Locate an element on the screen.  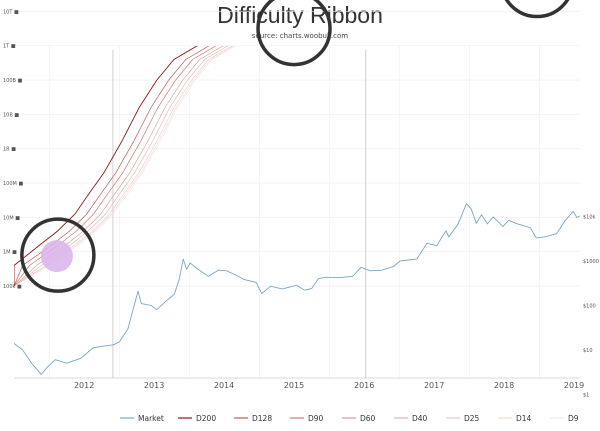
legend: Market D200 D128 D90 D60 D40 D25 D14 D9 is located at coordinates (349, 418).